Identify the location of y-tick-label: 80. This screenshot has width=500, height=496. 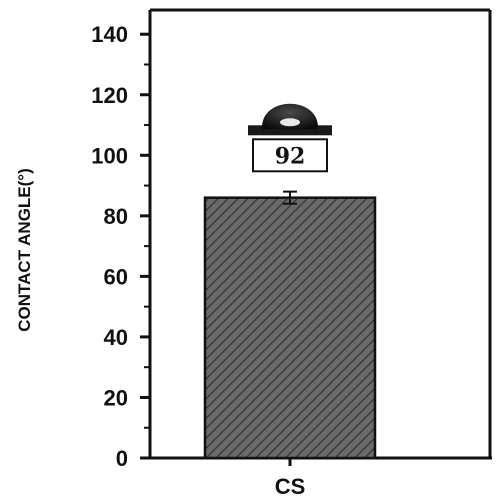
(116, 216).